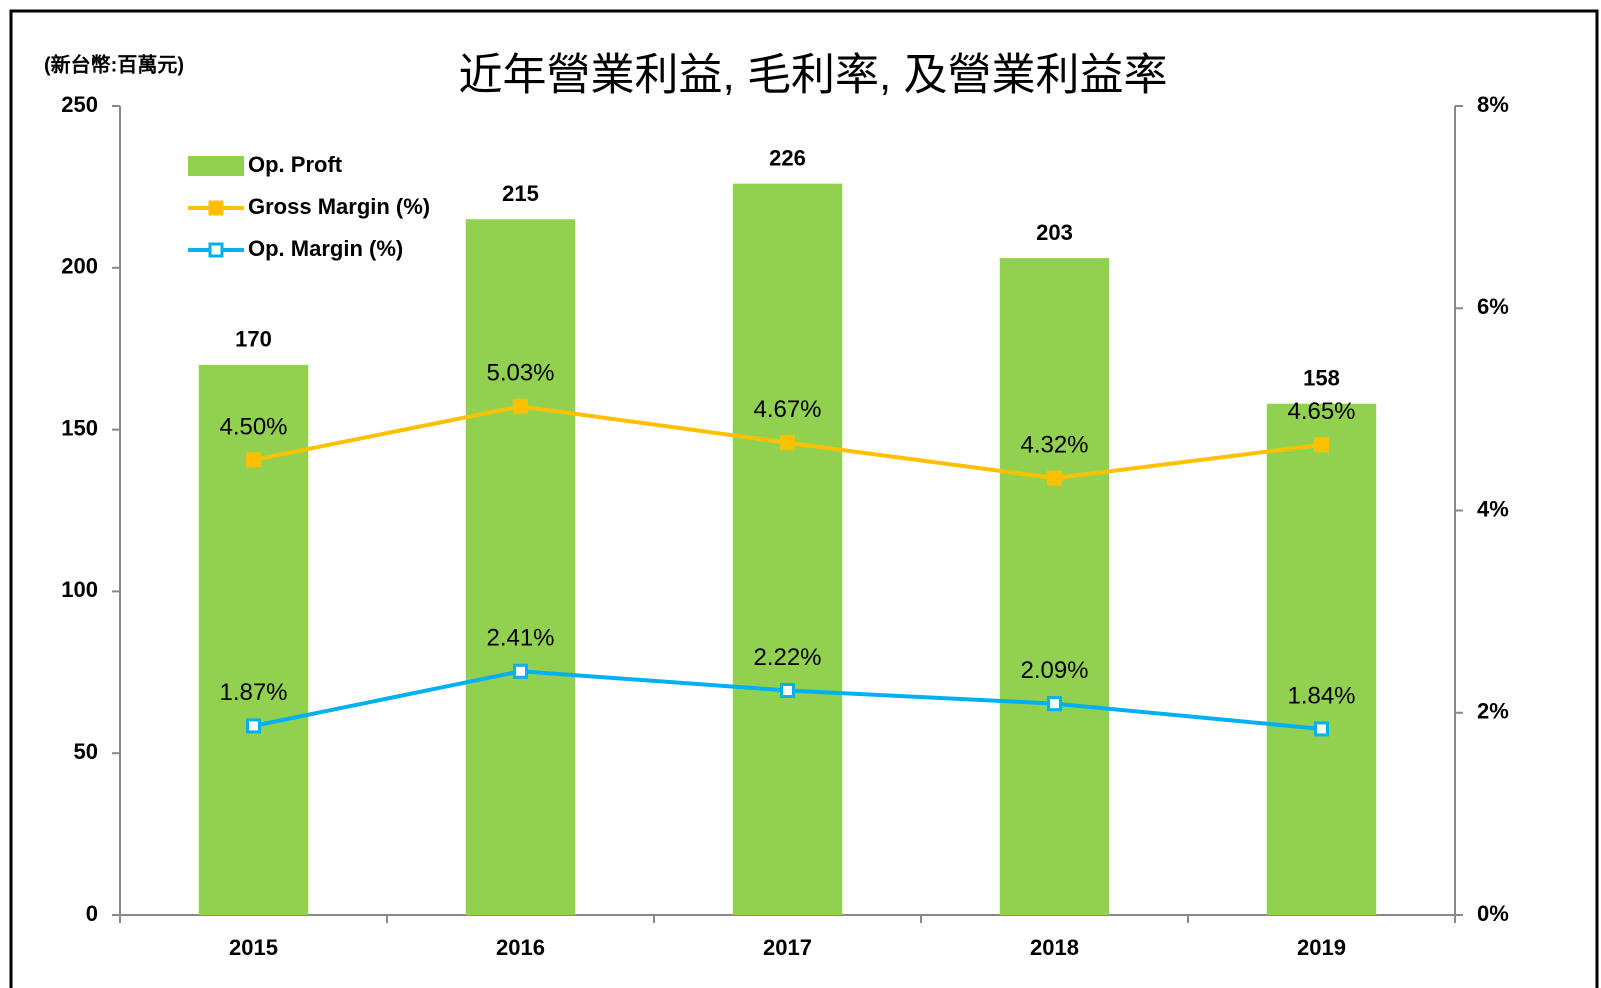 This screenshot has width=1601, height=988. Describe the element at coordinates (520, 193) in the screenshot. I see `bar-value-label: 215` at that location.